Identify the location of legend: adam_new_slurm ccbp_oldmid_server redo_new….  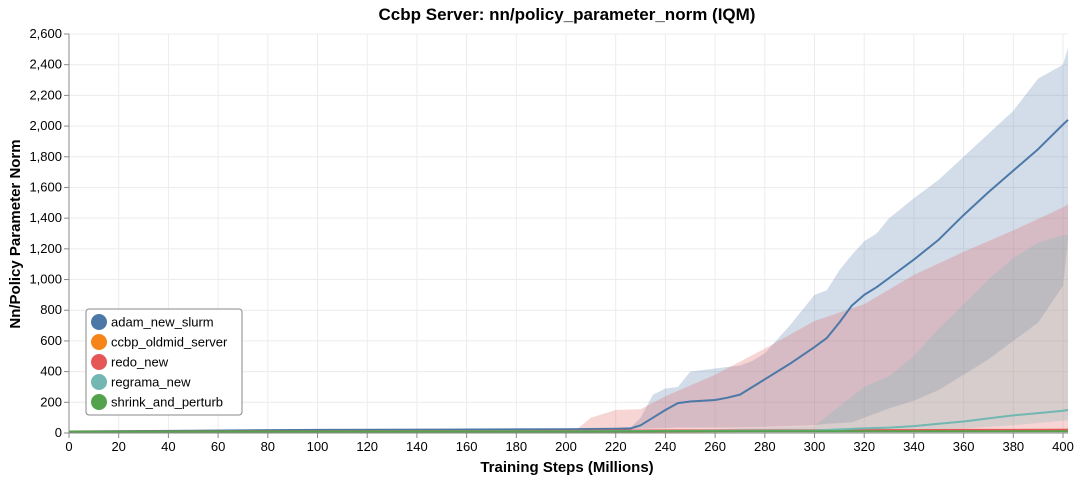
(164, 362).